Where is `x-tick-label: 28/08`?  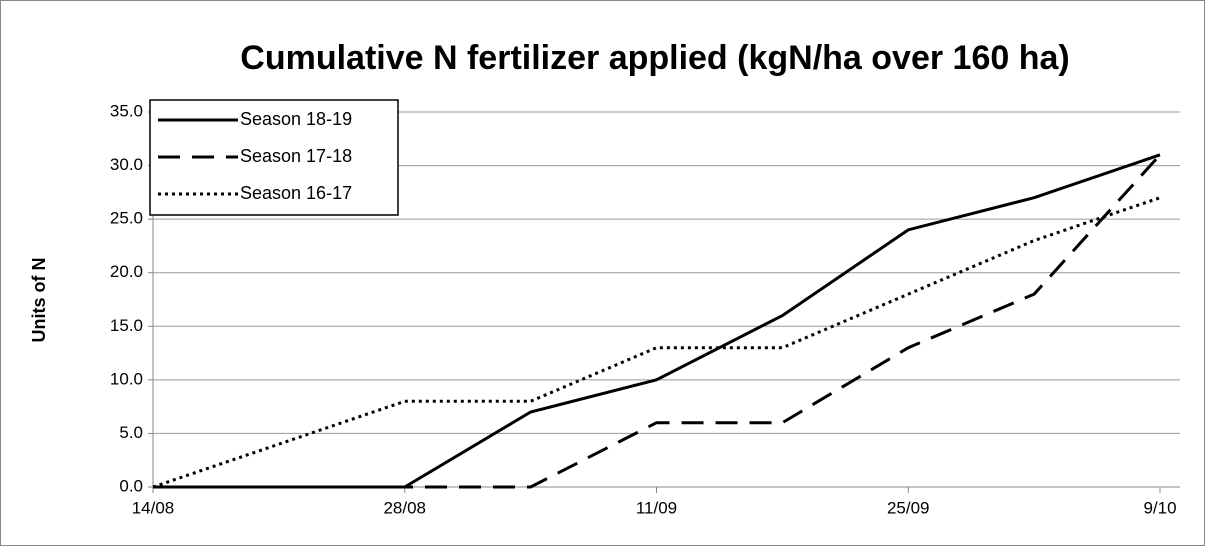
x-tick-label: 28/08 is located at coordinates (404, 507).